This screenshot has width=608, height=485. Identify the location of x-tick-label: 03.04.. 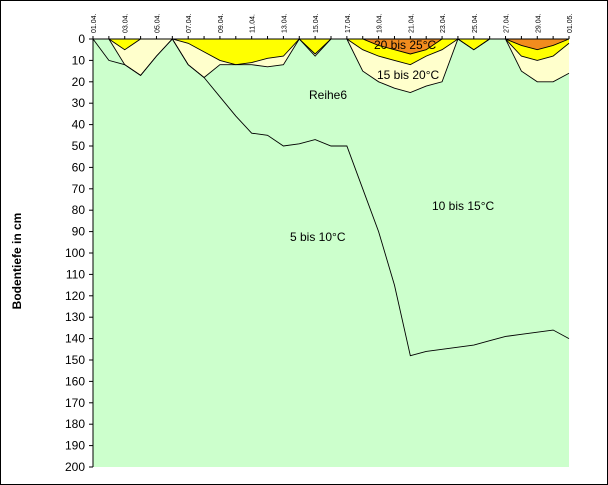
(126, 23).